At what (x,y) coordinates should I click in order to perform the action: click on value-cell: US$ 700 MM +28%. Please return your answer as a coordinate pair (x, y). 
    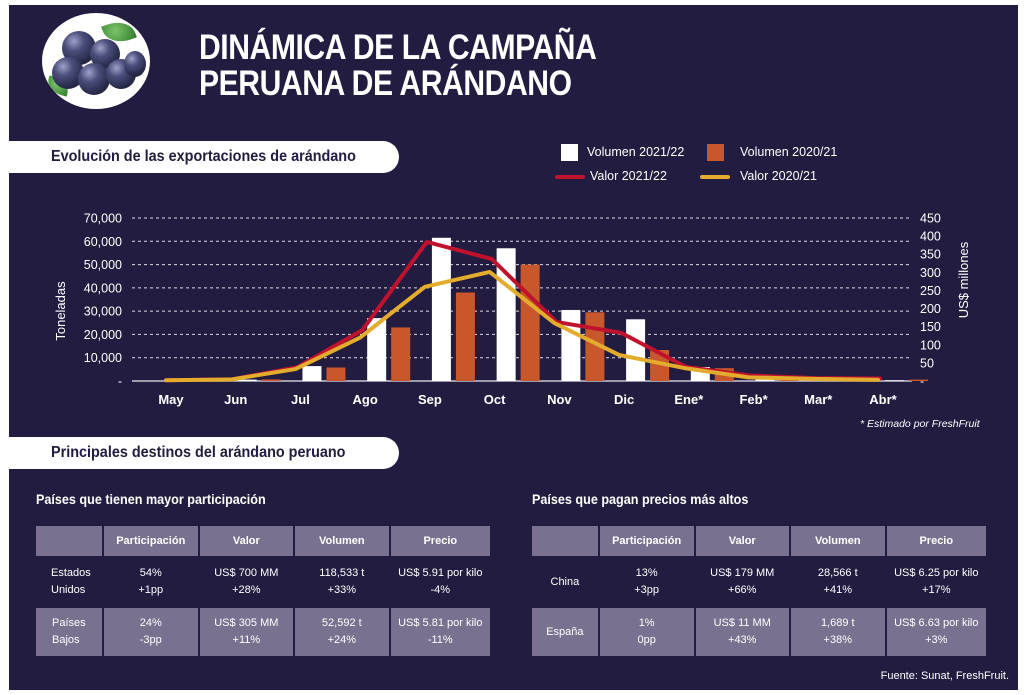
    Looking at the image, I should click on (246, 582).